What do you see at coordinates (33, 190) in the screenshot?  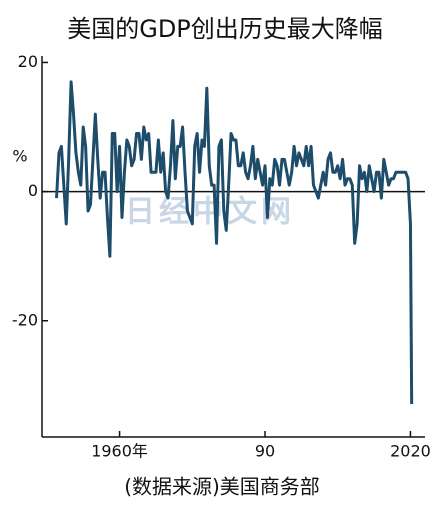 I see `y-tick-label: 0` at bounding box center [33, 190].